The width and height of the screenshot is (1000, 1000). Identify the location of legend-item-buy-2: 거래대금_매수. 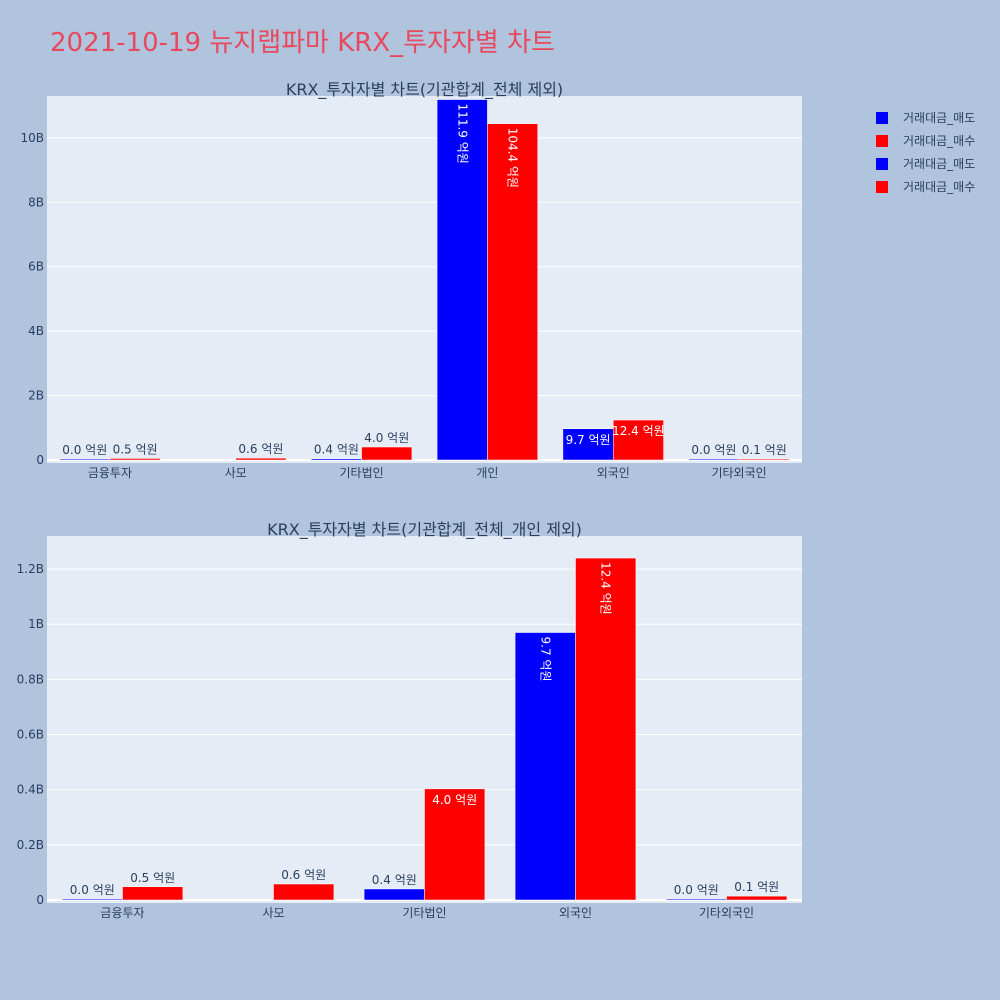
(925, 186).